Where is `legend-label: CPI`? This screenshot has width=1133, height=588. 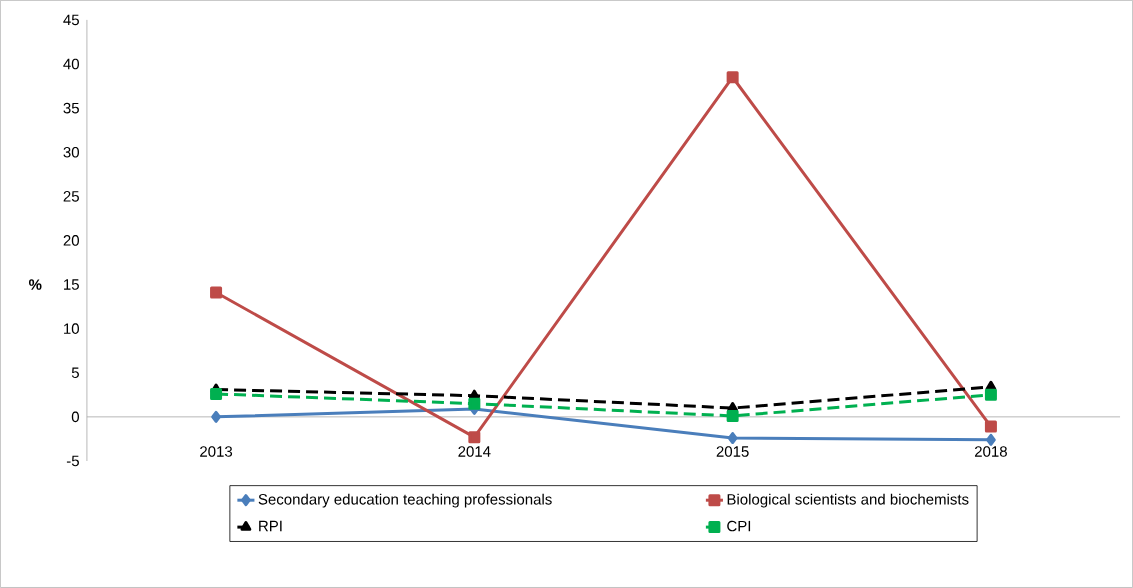 legend-label: CPI is located at coordinates (739, 526).